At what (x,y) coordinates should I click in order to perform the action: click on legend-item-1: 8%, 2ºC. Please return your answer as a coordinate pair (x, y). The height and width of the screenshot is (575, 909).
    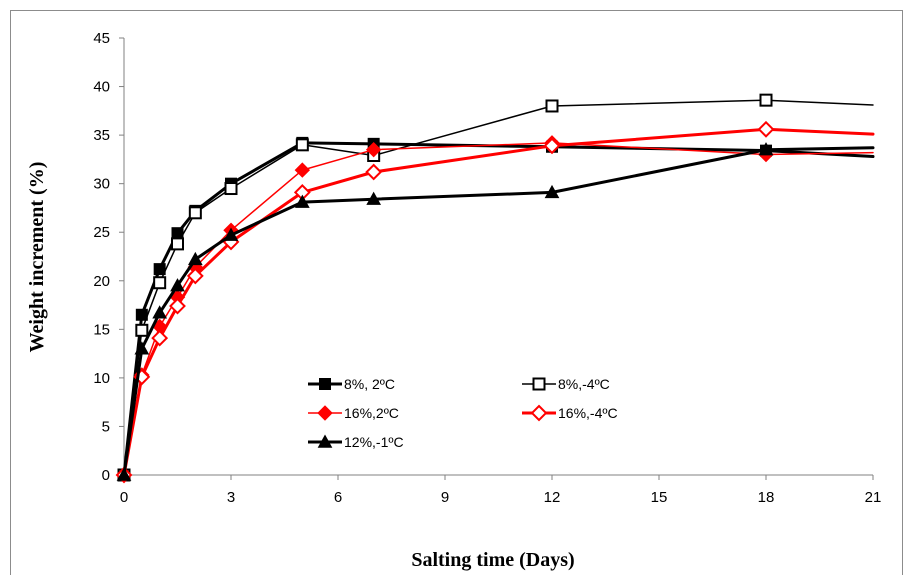
    Looking at the image, I should click on (351, 384).